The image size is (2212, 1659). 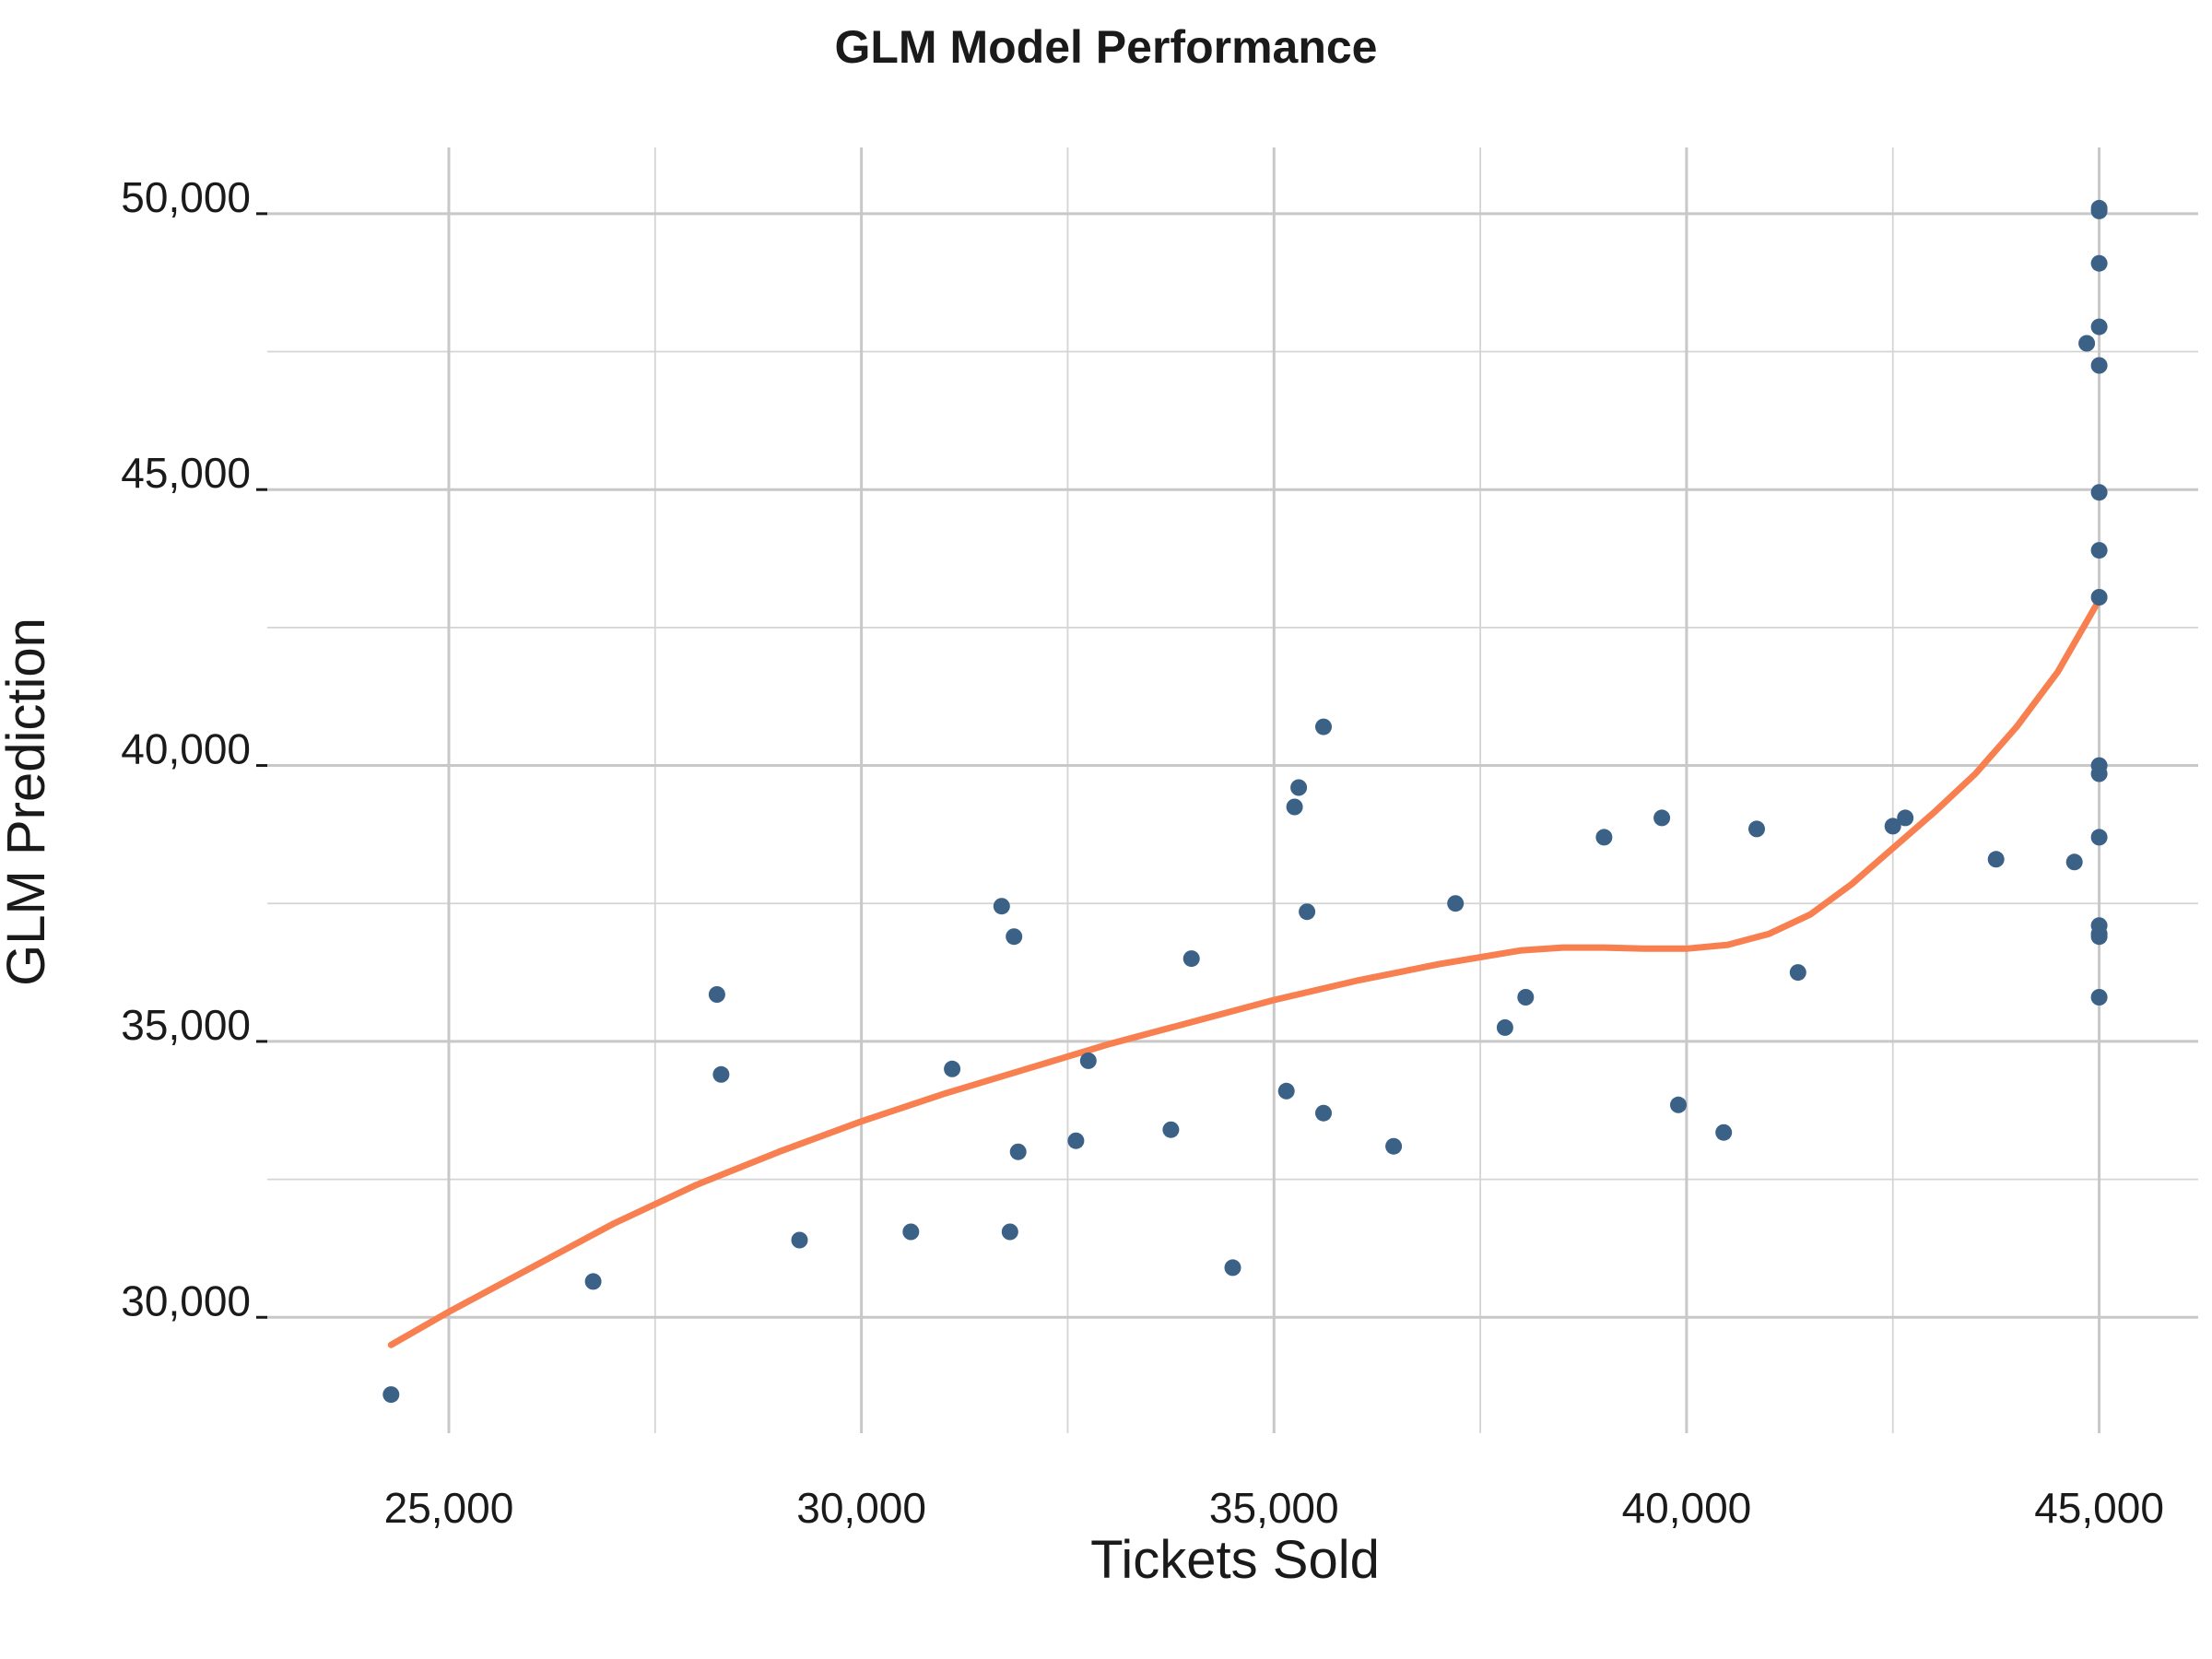 I want to click on x-tick-label: 45,000, so click(x=2099, y=1508).